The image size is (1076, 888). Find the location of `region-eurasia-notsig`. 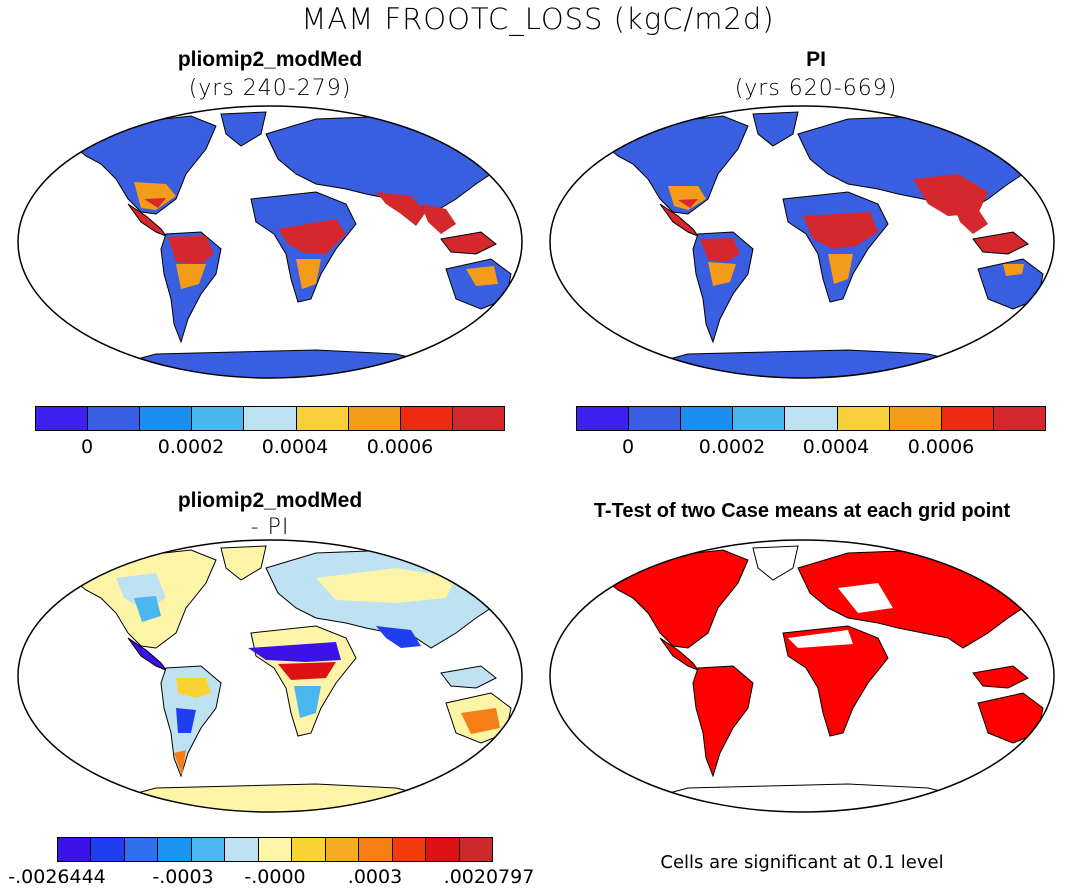

region-eurasia-notsig is located at coordinates (865, 598).